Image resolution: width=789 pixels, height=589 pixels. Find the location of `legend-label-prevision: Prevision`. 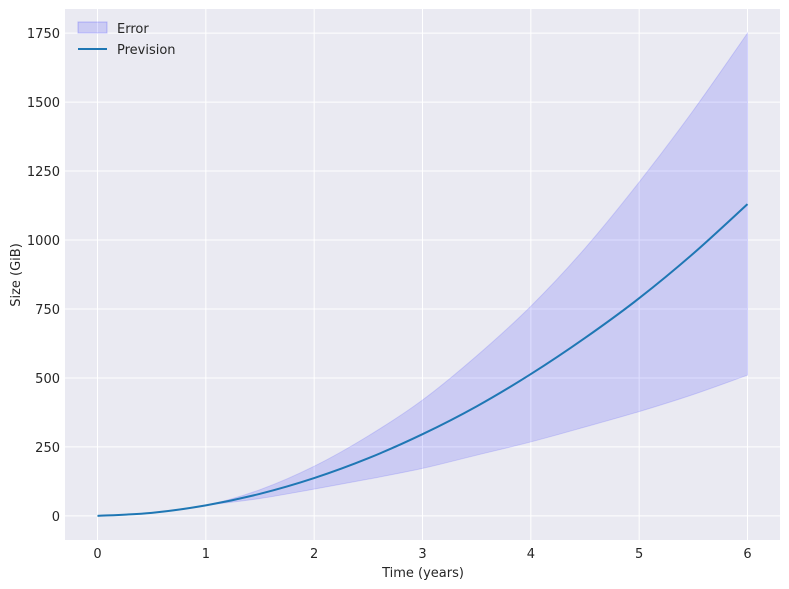

legend-label-prevision: Prevision is located at coordinates (146, 50).